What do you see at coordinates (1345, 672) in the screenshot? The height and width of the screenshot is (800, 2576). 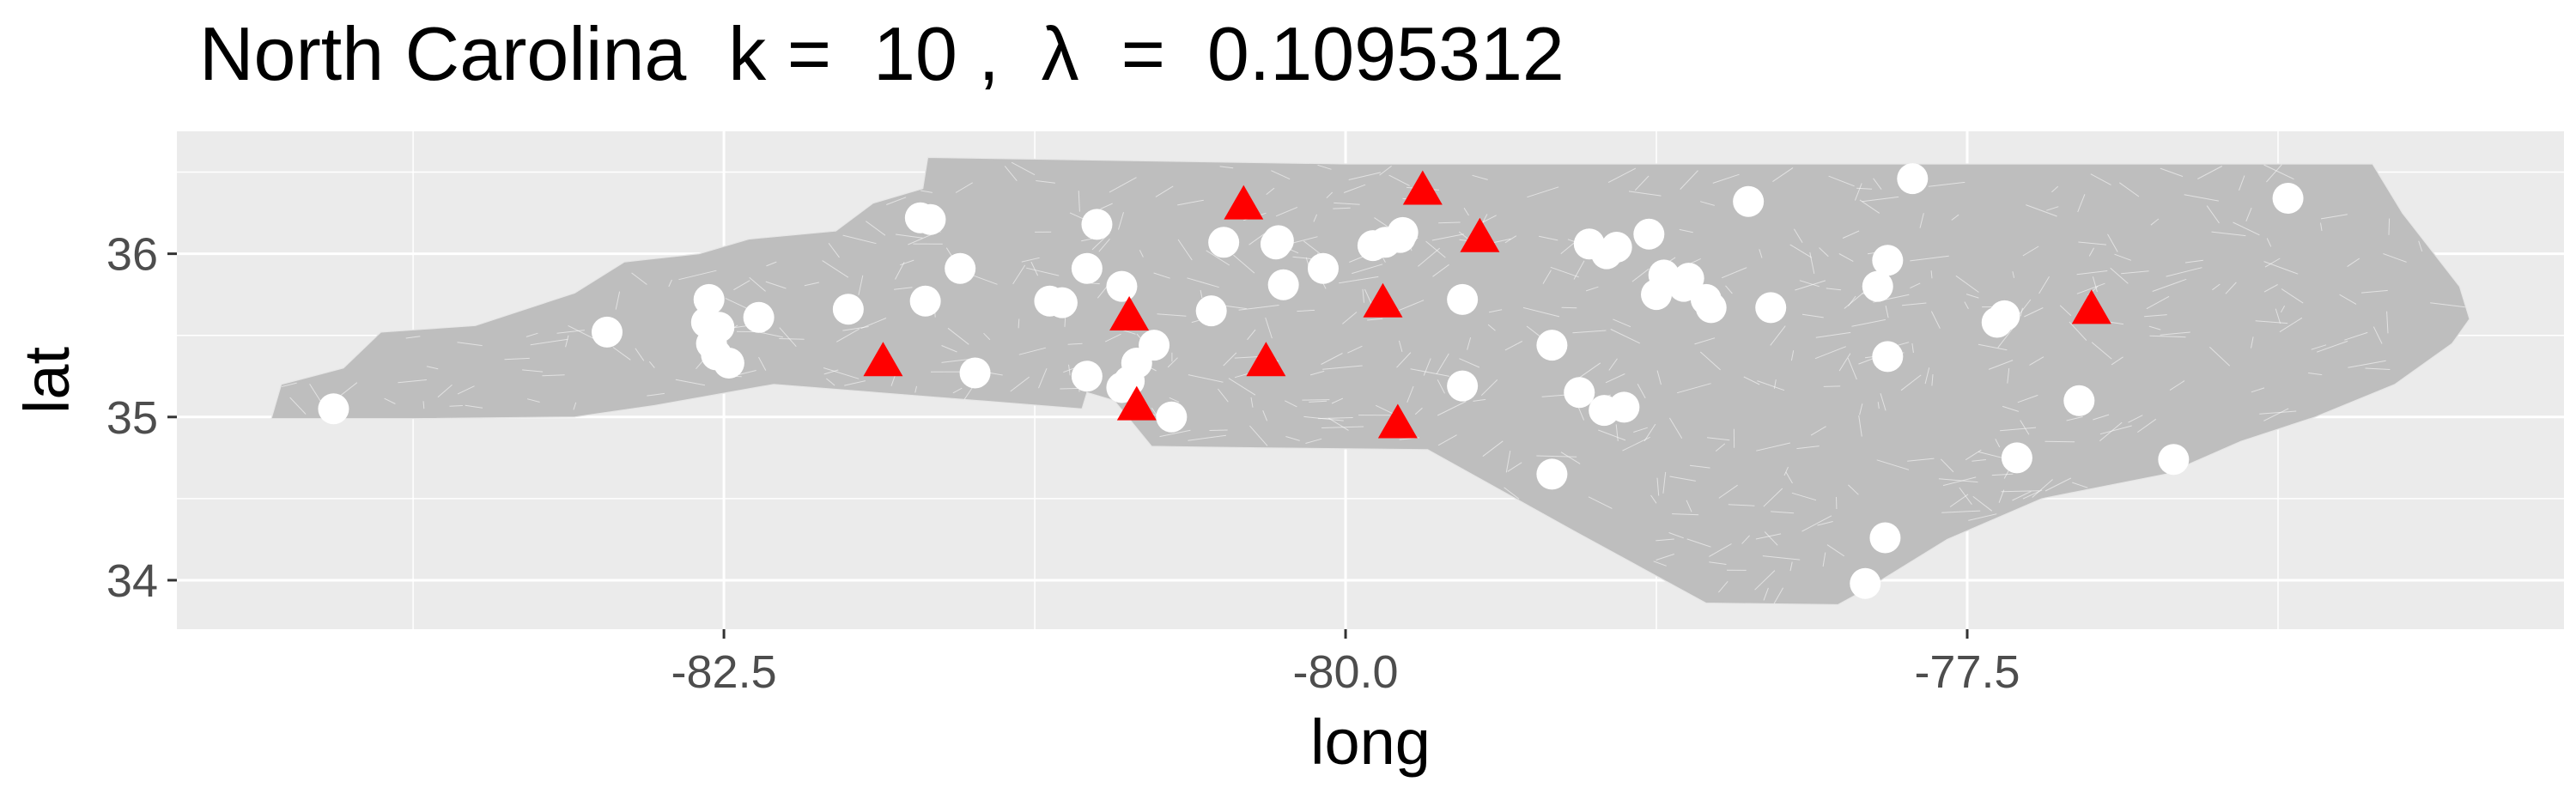 I see `x-tick-label: -80.0` at bounding box center [1345, 672].